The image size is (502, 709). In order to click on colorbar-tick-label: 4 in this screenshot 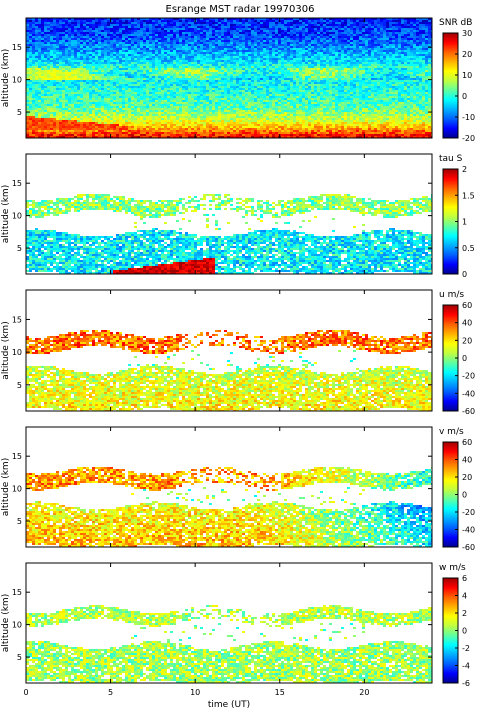, I will do `click(464, 596)`.